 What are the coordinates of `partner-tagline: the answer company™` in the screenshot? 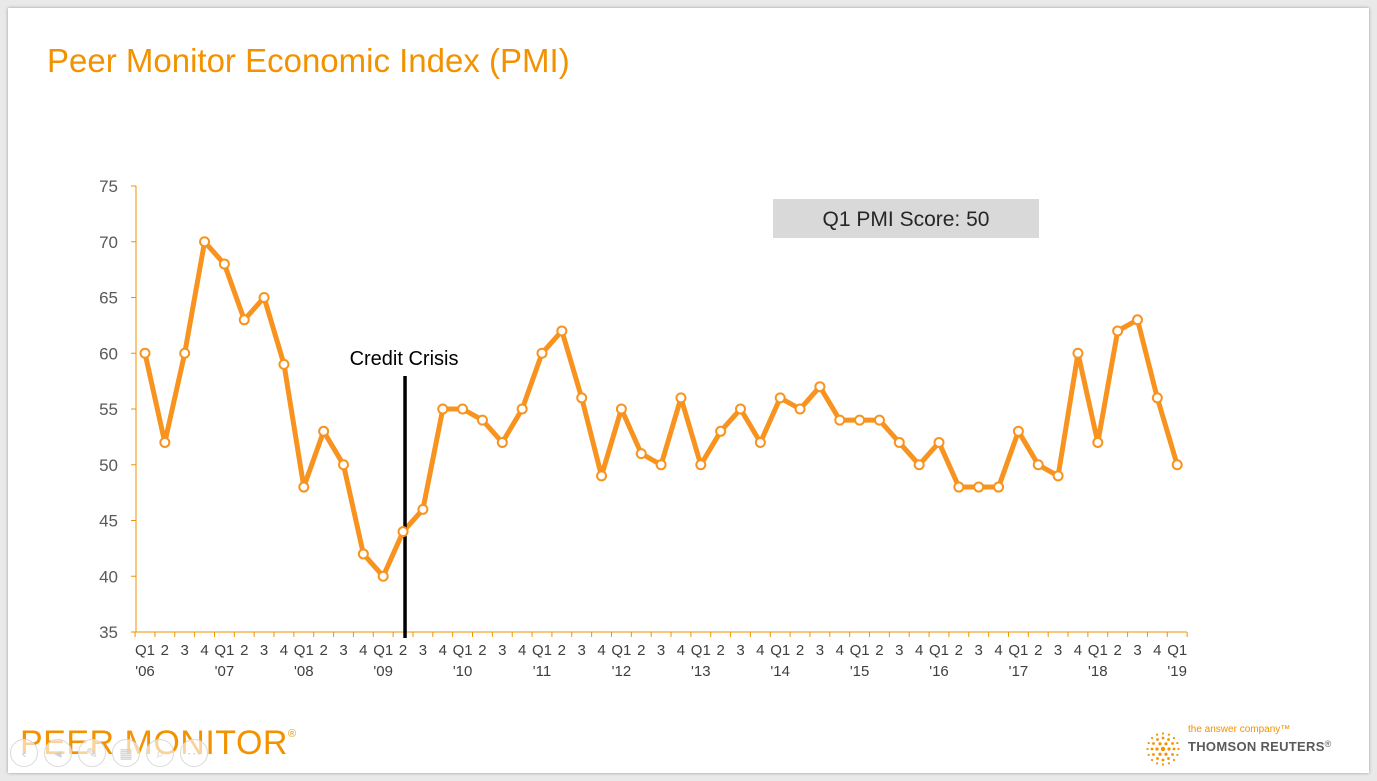 It's located at (1239, 729).